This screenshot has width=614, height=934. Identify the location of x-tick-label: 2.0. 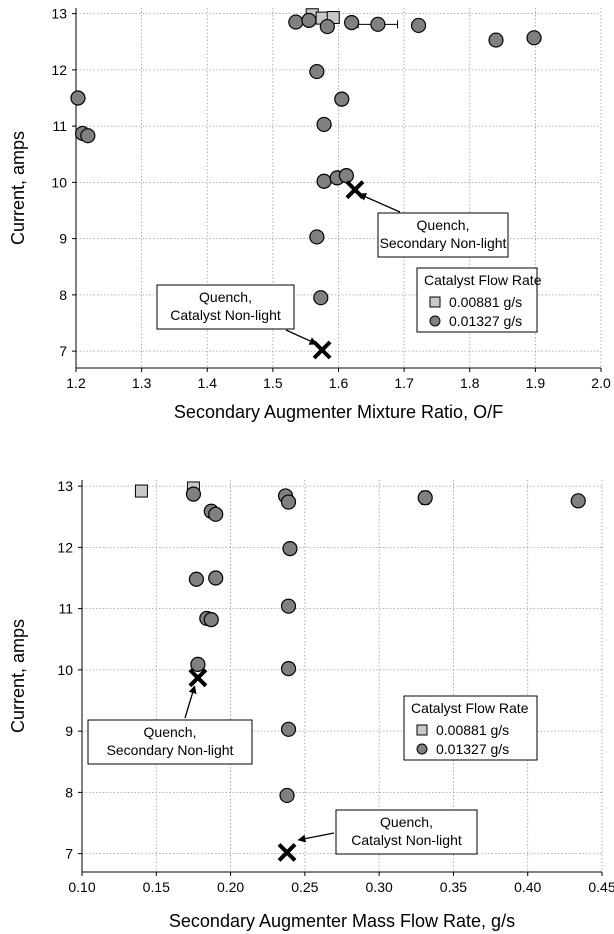
(601, 383).